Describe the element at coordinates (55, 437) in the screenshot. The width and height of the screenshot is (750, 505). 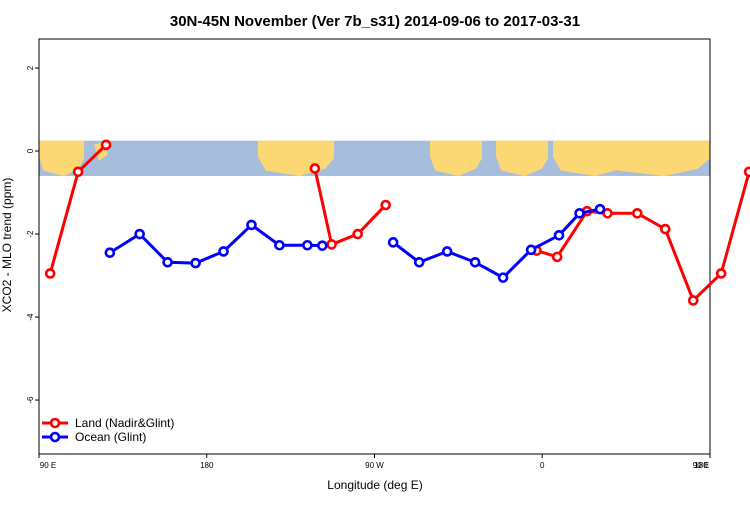
I see `legend-marker-ocean` at that location.